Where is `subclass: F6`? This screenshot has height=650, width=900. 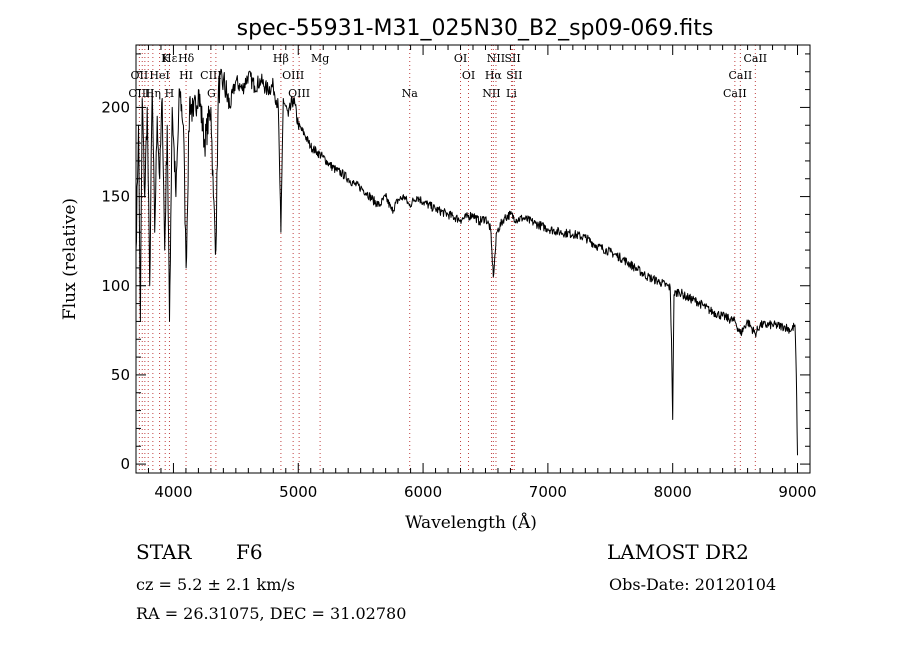
subclass: F6 is located at coordinates (249, 552).